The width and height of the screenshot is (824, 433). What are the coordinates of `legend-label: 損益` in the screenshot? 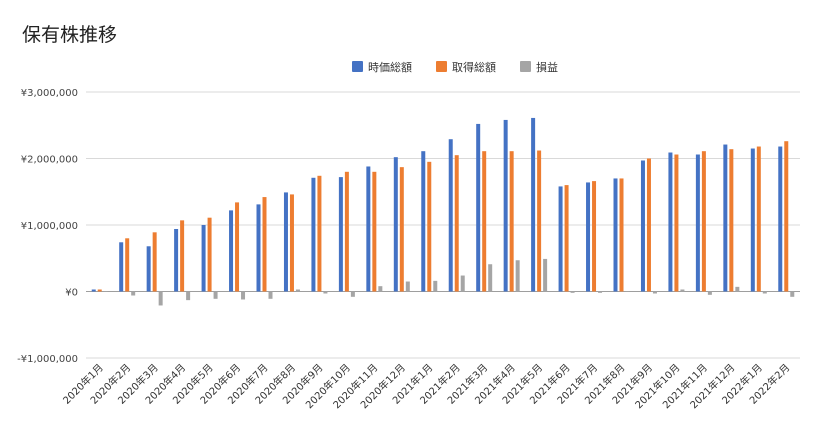 It's located at (547, 67).